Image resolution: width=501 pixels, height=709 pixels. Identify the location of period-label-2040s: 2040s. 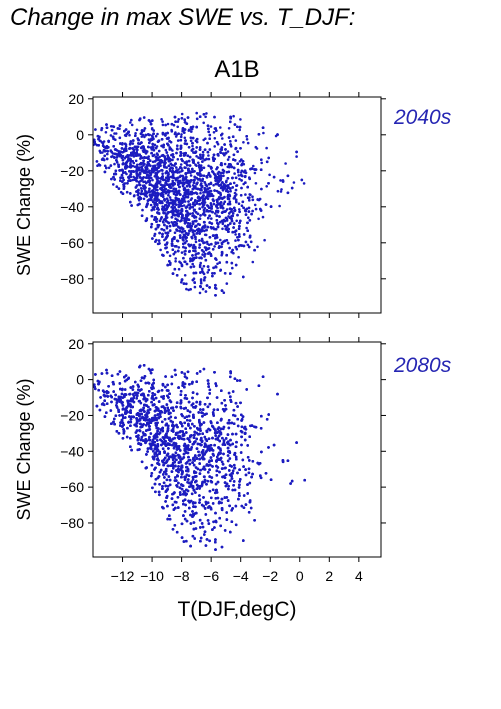
(423, 117).